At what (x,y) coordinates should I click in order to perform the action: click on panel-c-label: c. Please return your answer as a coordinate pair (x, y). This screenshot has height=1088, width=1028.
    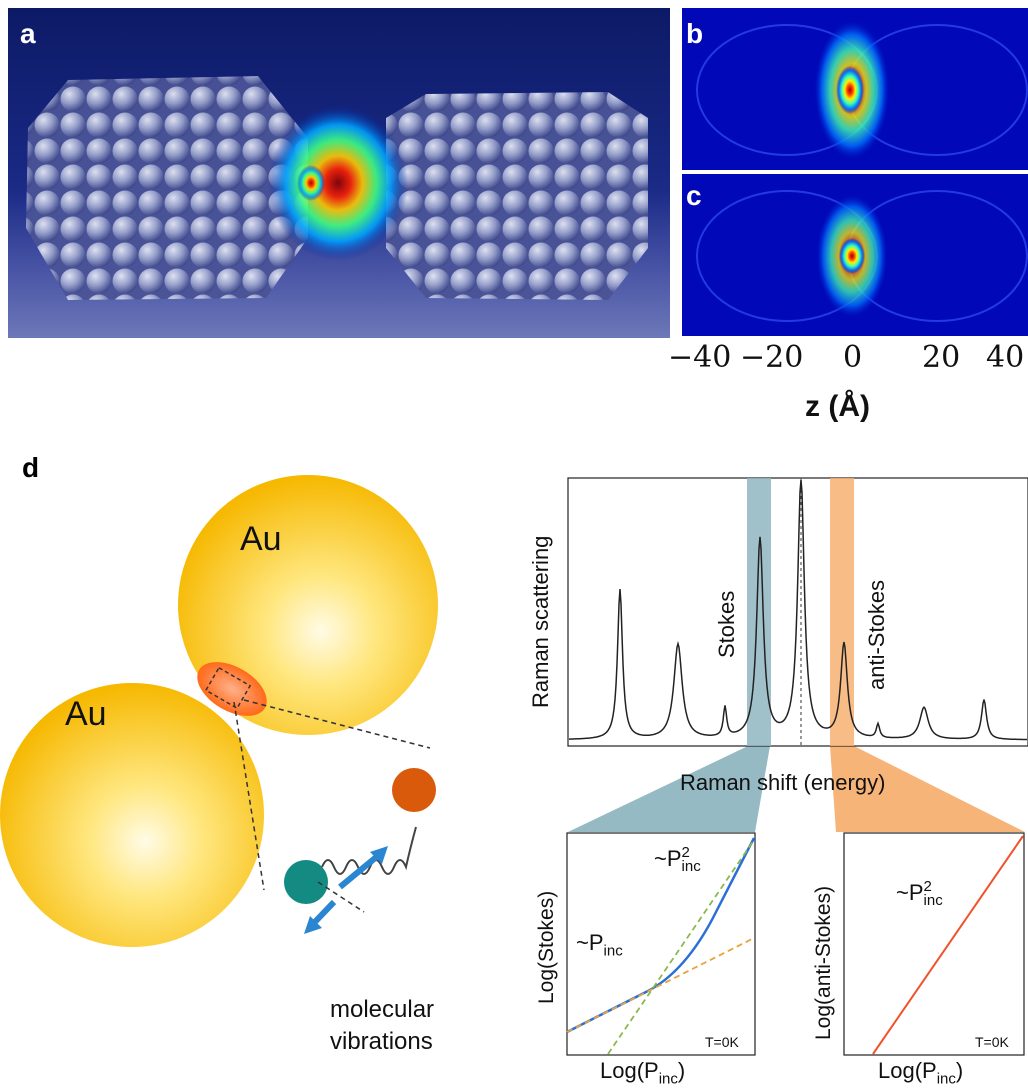
    Looking at the image, I should click on (694, 195).